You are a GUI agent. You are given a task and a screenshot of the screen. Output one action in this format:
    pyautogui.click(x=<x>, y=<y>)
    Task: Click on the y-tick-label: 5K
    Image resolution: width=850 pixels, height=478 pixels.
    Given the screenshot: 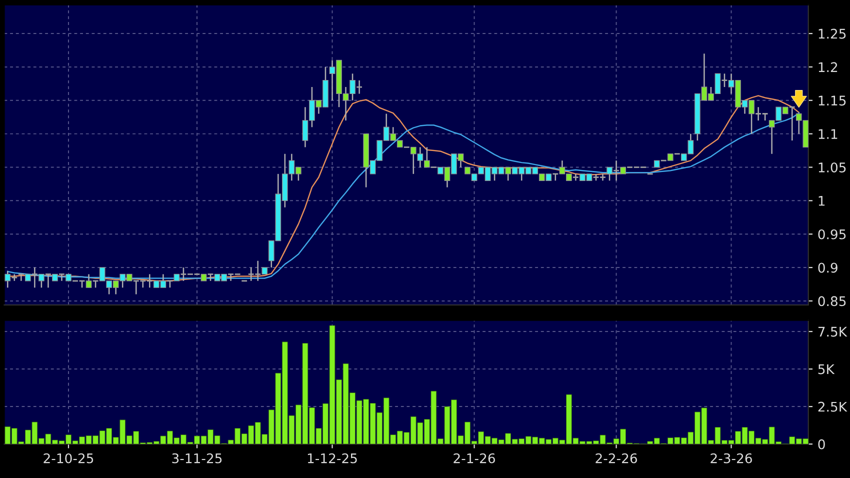 What is the action you would take?
    pyautogui.click(x=826, y=369)
    